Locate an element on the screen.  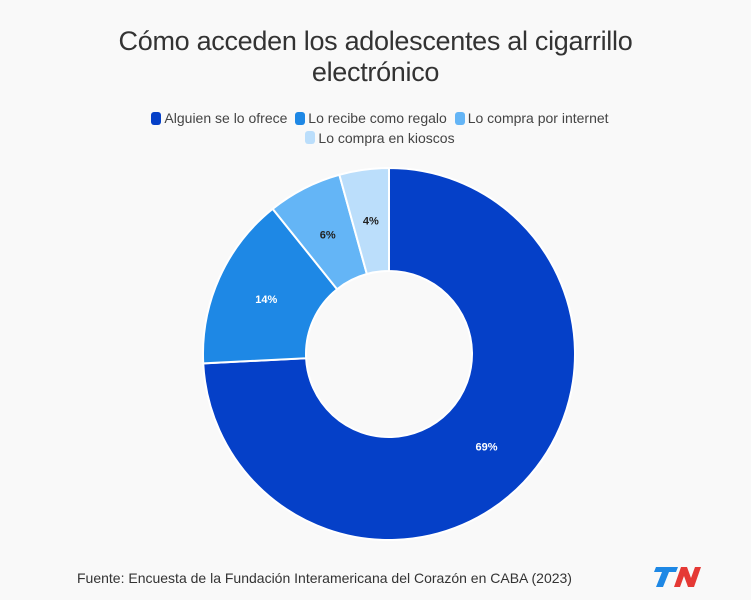
chart-title-line-2: electrónico is located at coordinates (375, 72).